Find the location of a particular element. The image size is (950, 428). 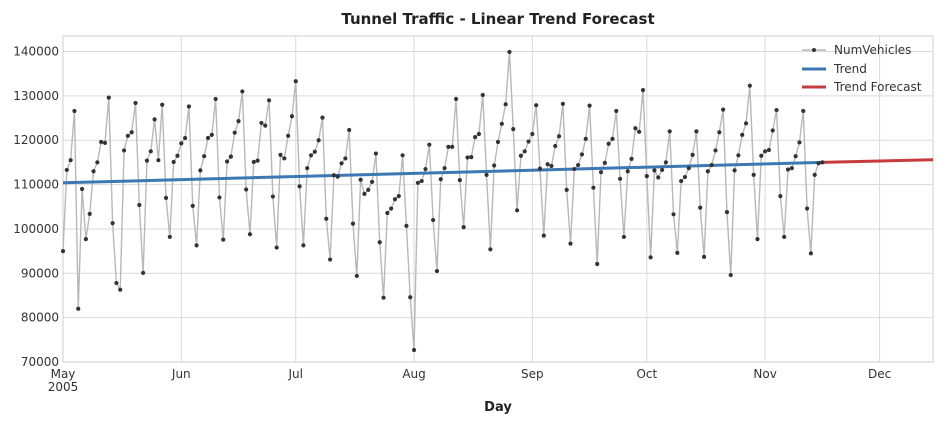

y-tick-label: 140000 is located at coordinates (36, 52).